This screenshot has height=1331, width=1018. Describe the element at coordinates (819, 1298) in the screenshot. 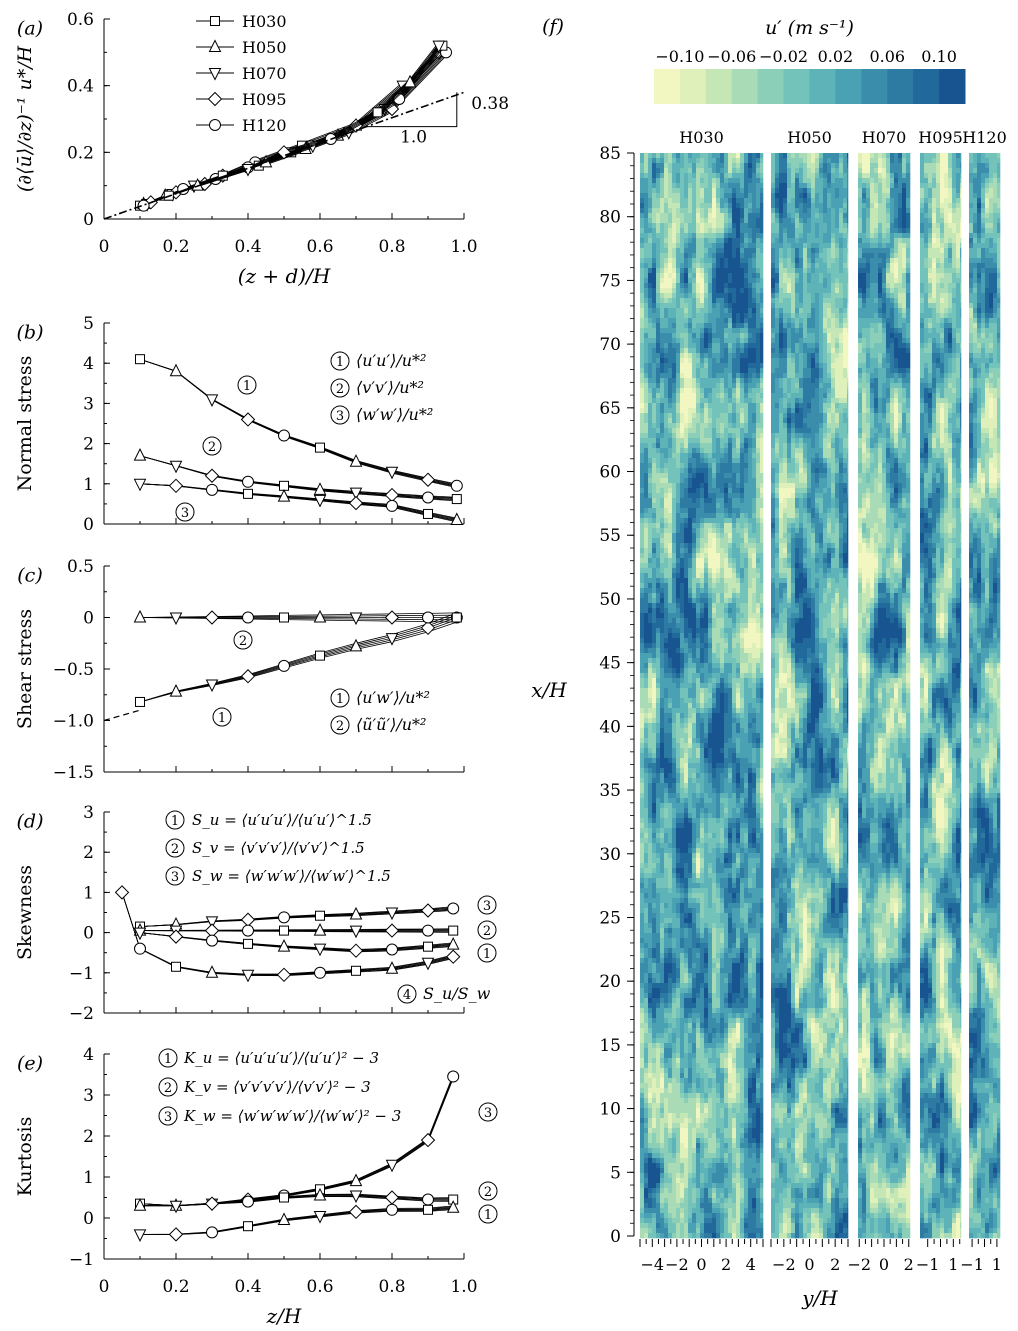

I see `x-axis-label: y/H` at that location.